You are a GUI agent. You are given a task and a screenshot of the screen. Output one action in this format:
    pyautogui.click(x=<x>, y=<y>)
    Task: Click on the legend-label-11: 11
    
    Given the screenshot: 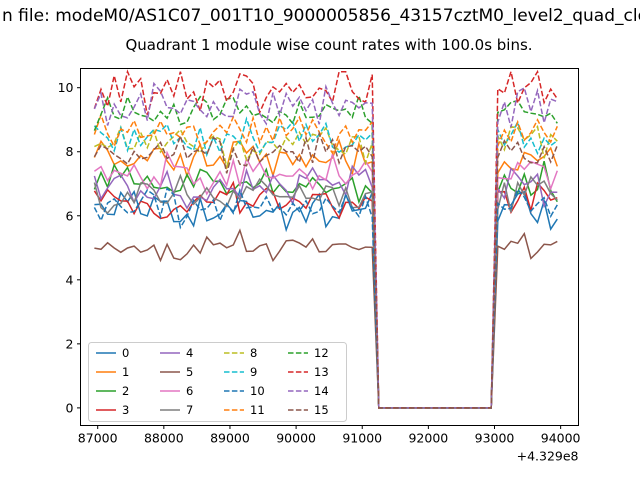 What is the action you would take?
    pyautogui.click(x=257, y=410)
    